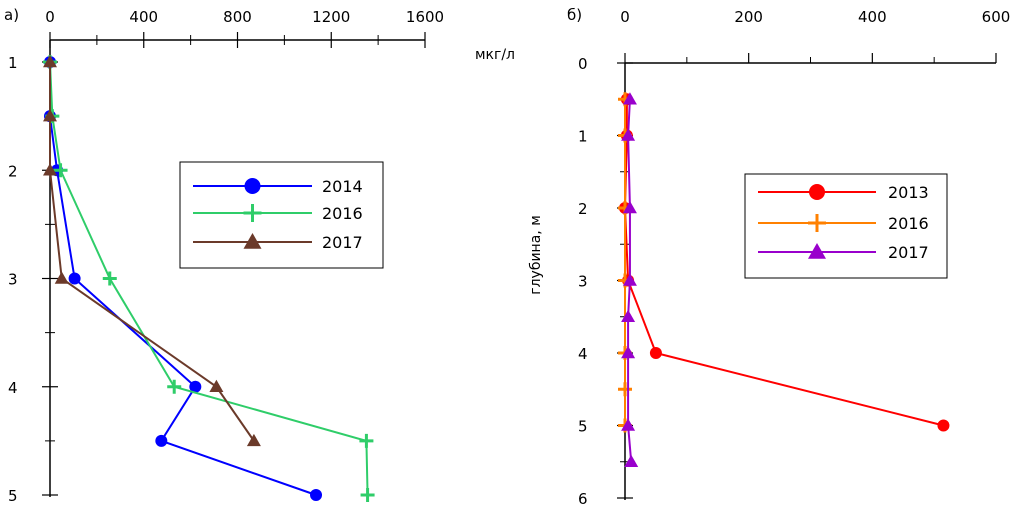  Describe the element at coordinates (425, 17) in the screenshot. I see `x-tick-label: 1600` at that location.